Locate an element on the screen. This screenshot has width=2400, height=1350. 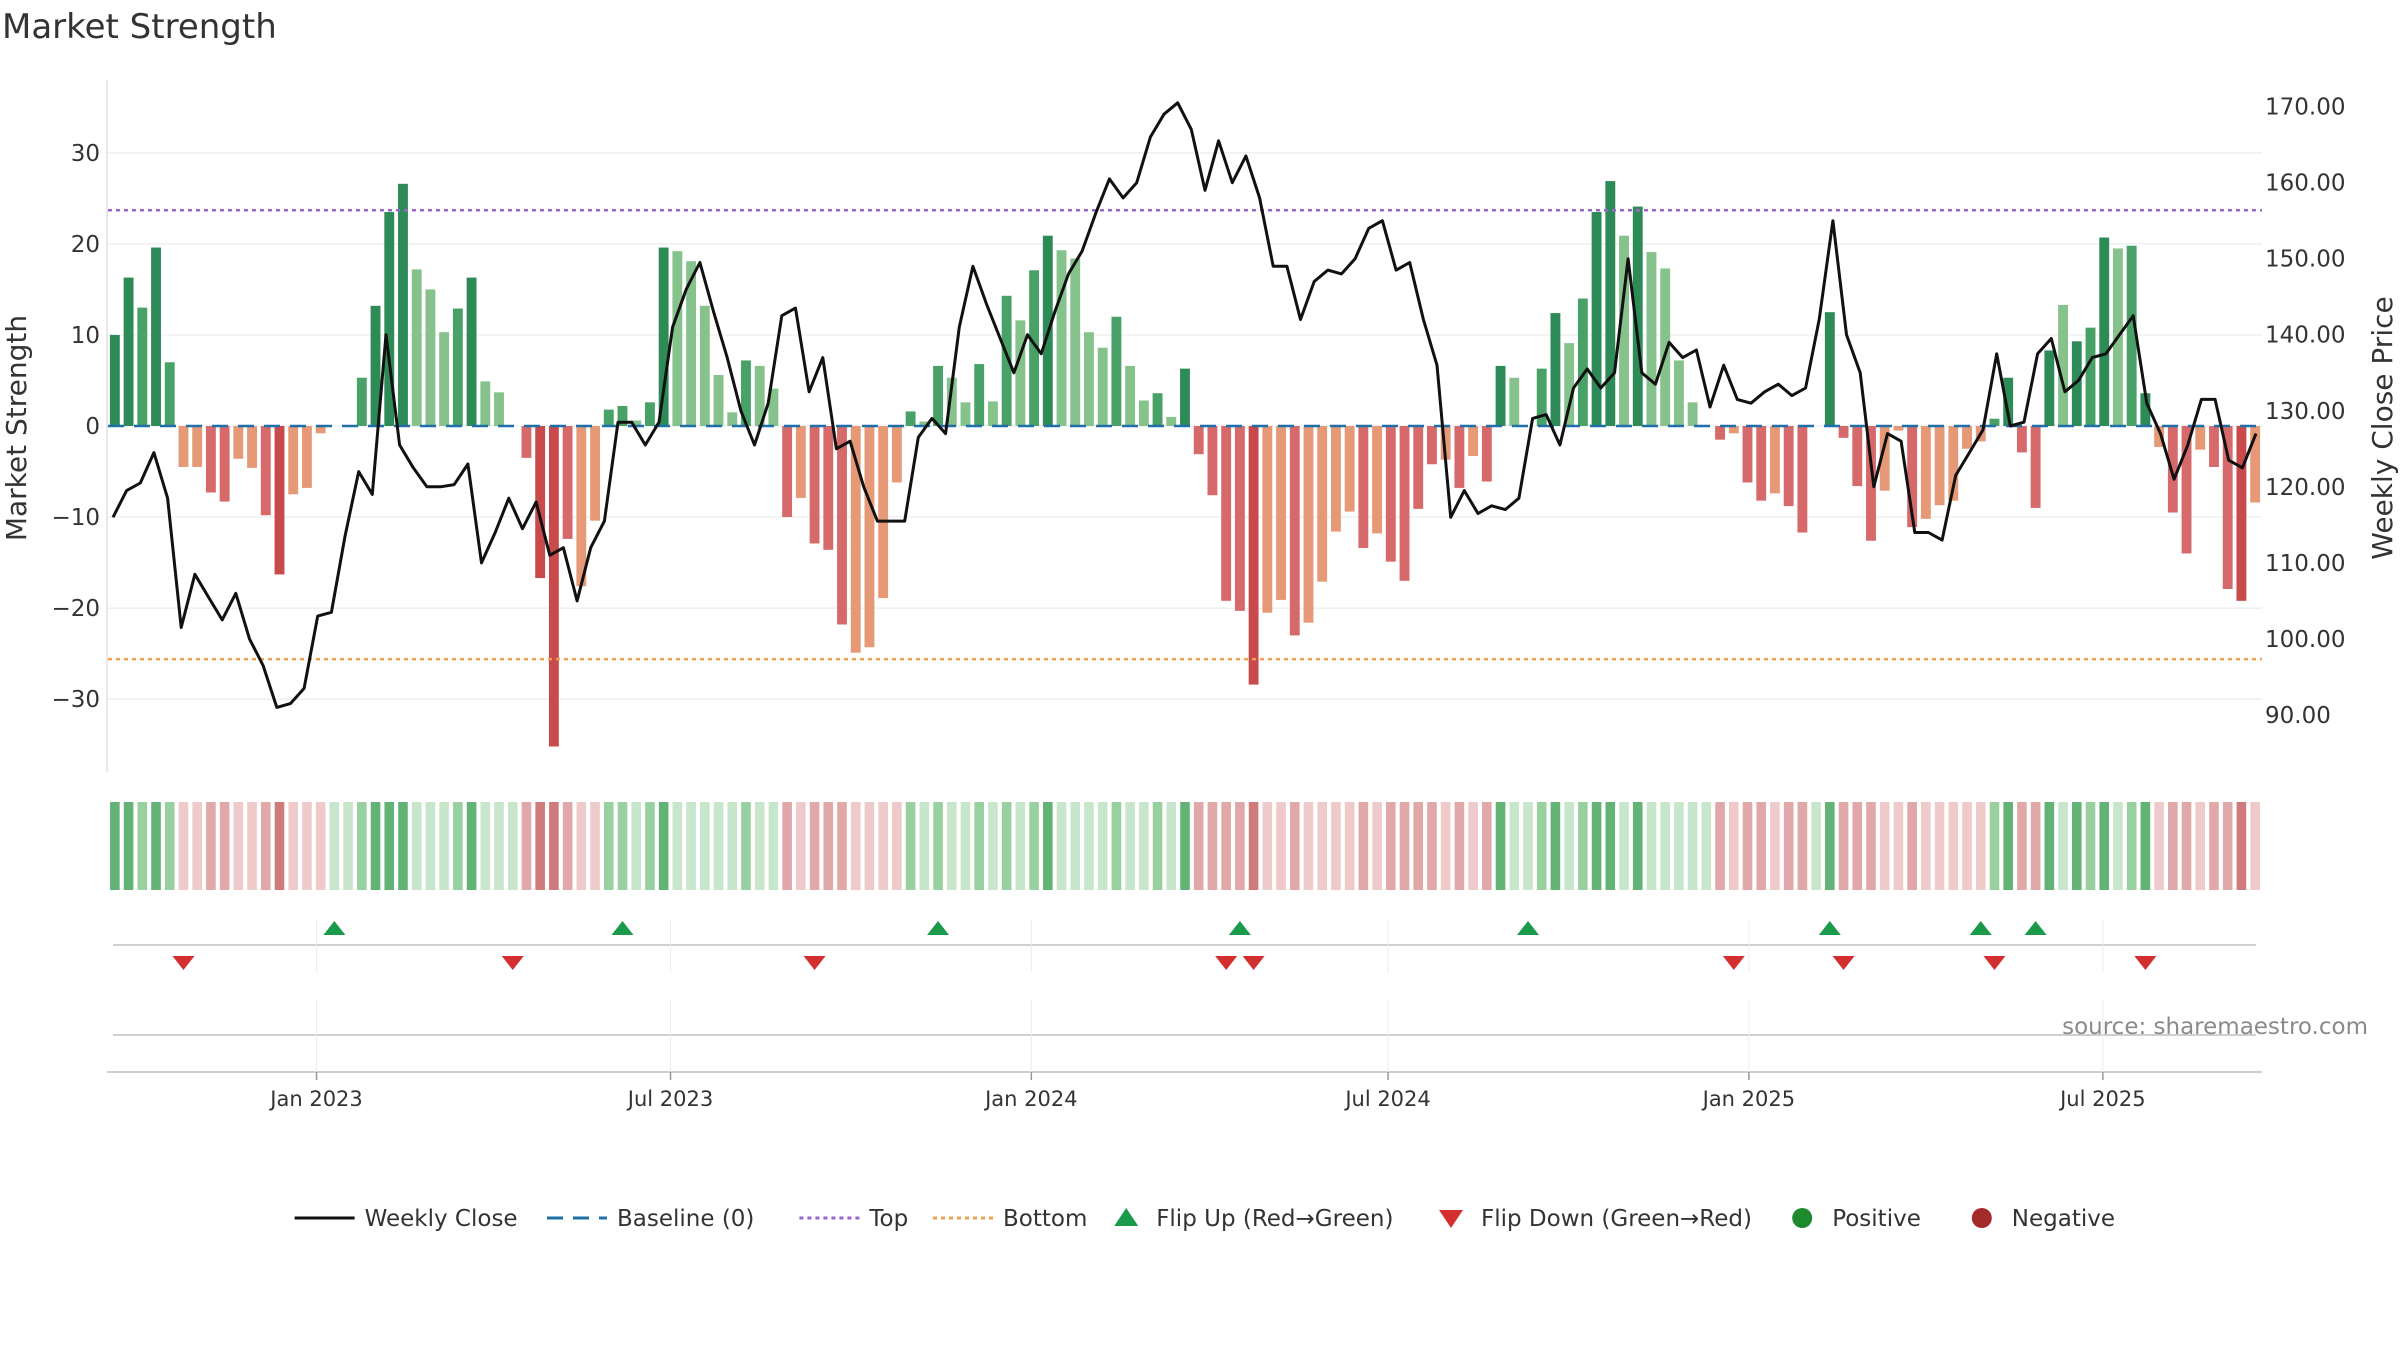
right-axis-label: Weekly Close Price is located at coordinates (2382, 427).